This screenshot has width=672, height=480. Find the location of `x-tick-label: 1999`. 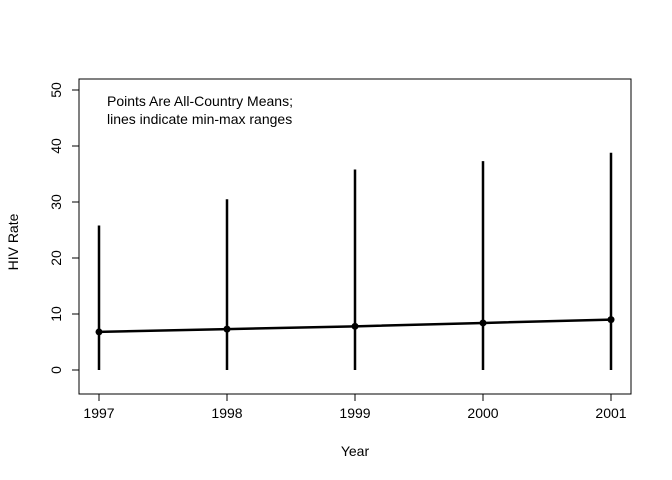

x-tick-label: 1999 is located at coordinates (354, 413).